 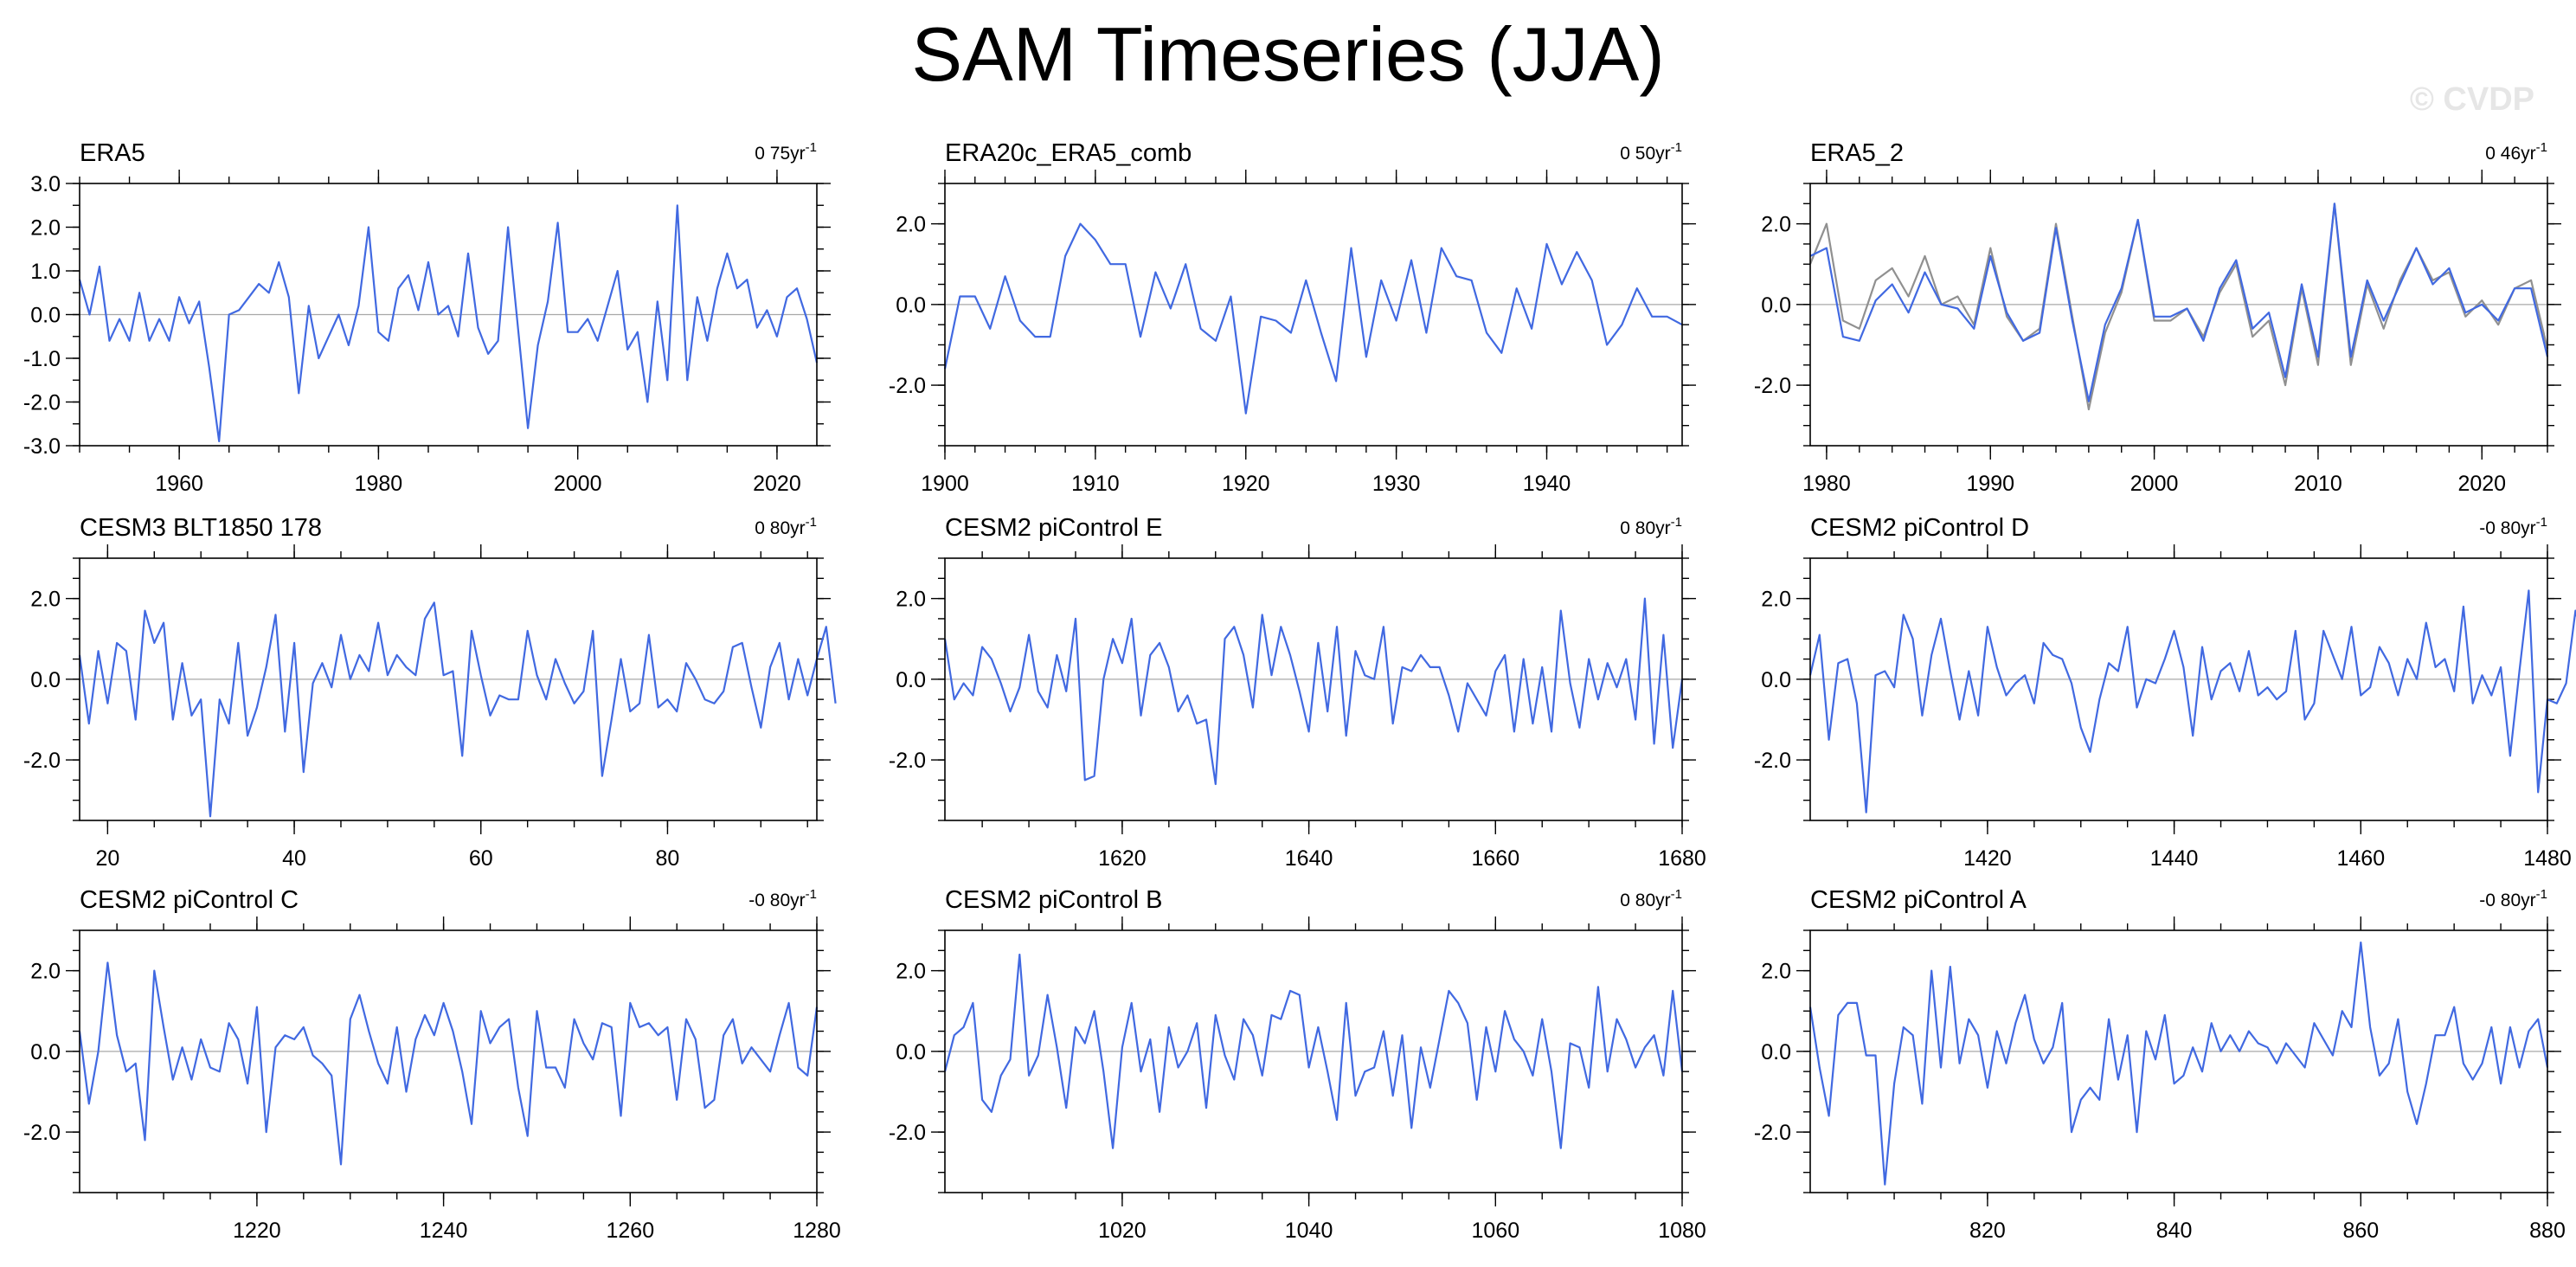 I want to click on x-tick-label: 860, so click(x=2360, y=1231).